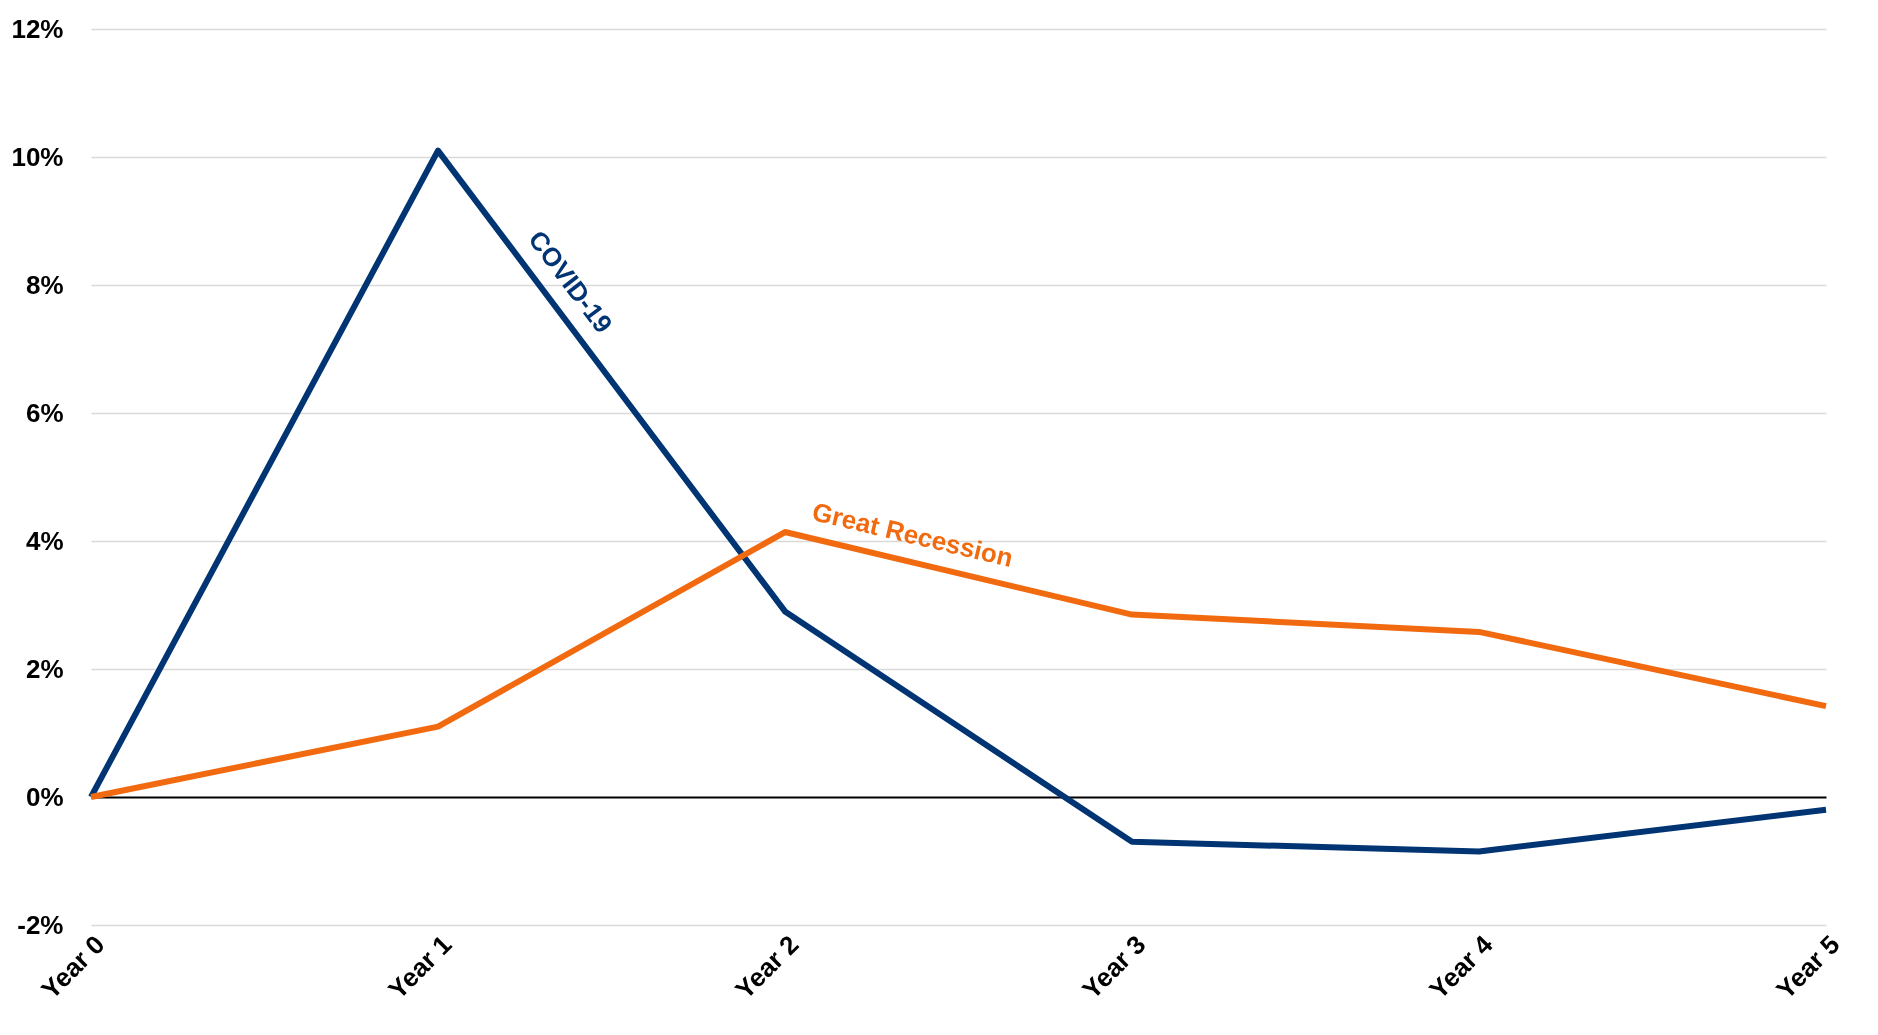 This screenshot has width=1878, height=1035. Describe the element at coordinates (44, 796) in the screenshot. I see `y-tick-label: 0%` at that location.